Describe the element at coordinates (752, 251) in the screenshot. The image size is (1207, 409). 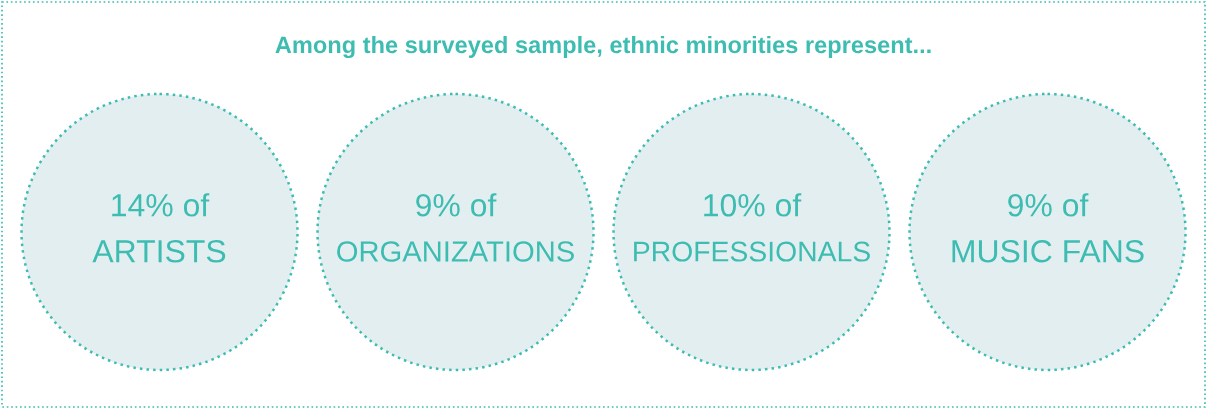
I see `category-label: PROFESSIONALS` at that location.